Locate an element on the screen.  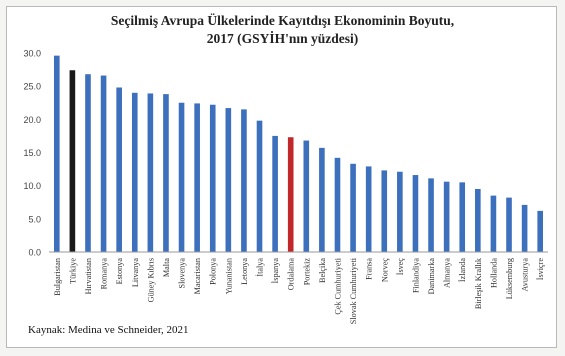
x-tick-label: Hırvatistan is located at coordinates (88, 276).